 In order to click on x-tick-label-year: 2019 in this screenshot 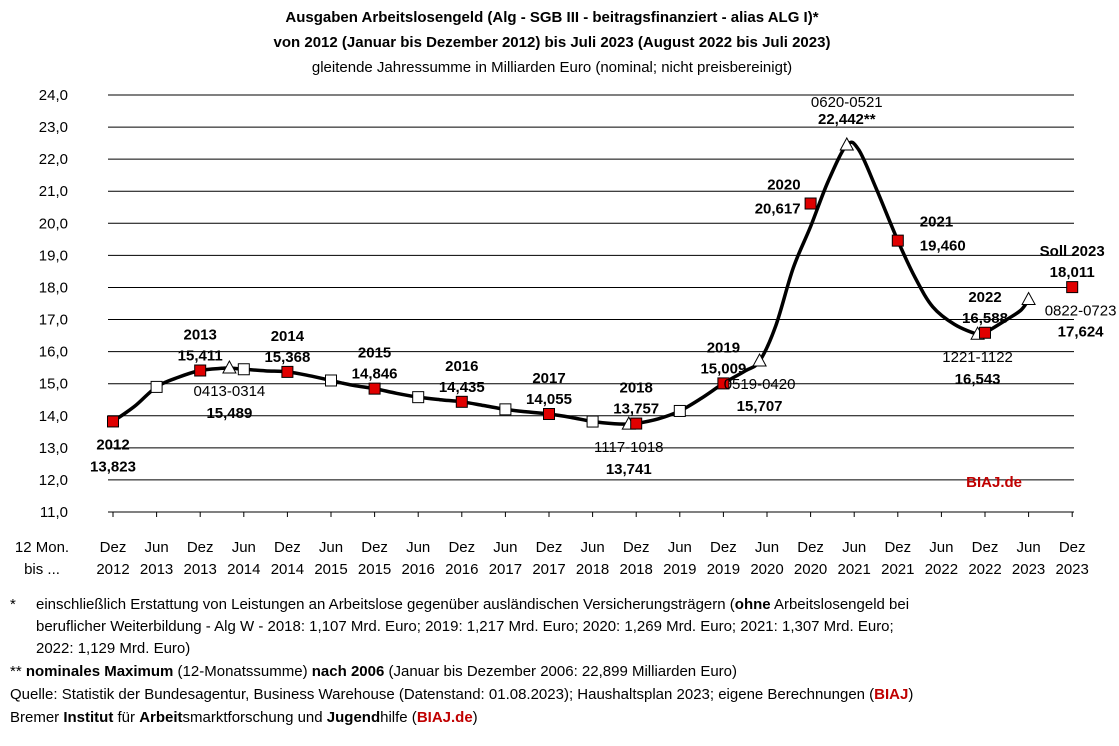, I will do `click(723, 569)`.